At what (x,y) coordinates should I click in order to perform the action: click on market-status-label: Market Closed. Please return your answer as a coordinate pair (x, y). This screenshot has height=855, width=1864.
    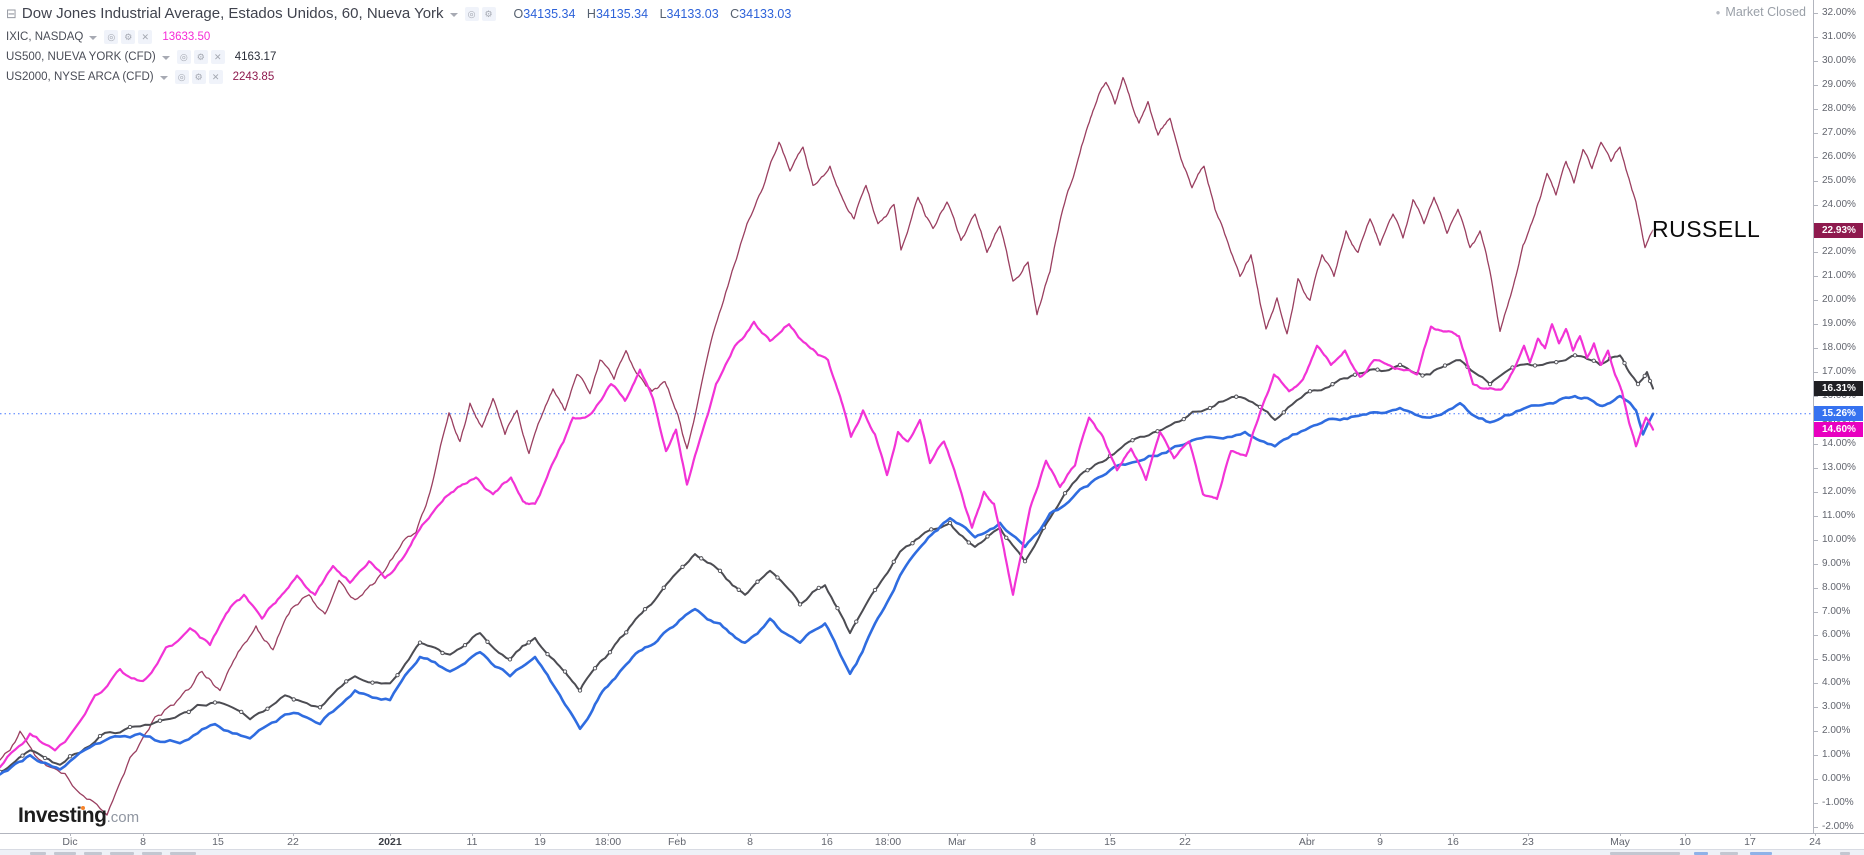
    Looking at the image, I should click on (1765, 12).